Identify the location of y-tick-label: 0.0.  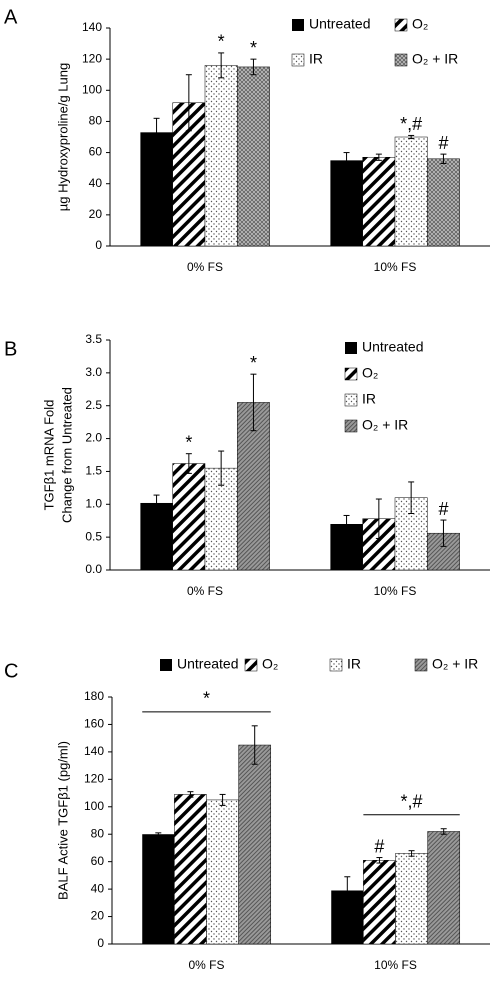
(93, 569).